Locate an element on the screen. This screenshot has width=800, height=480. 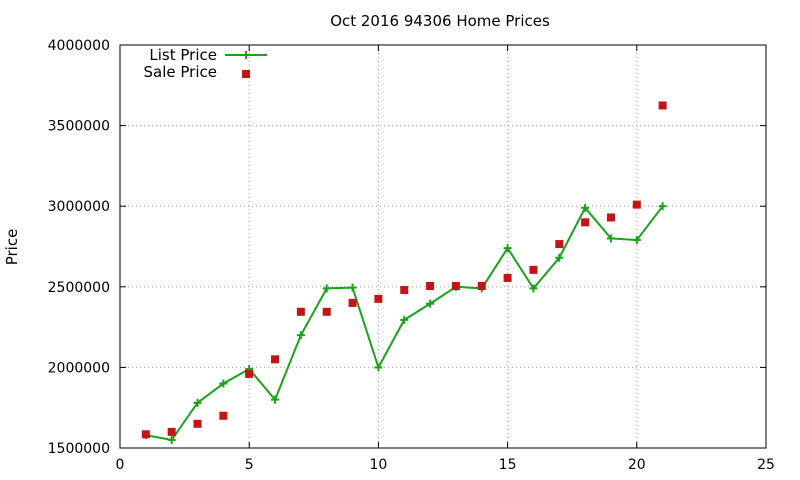
legend-label: Sale Price is located at coordinates (180, 72).